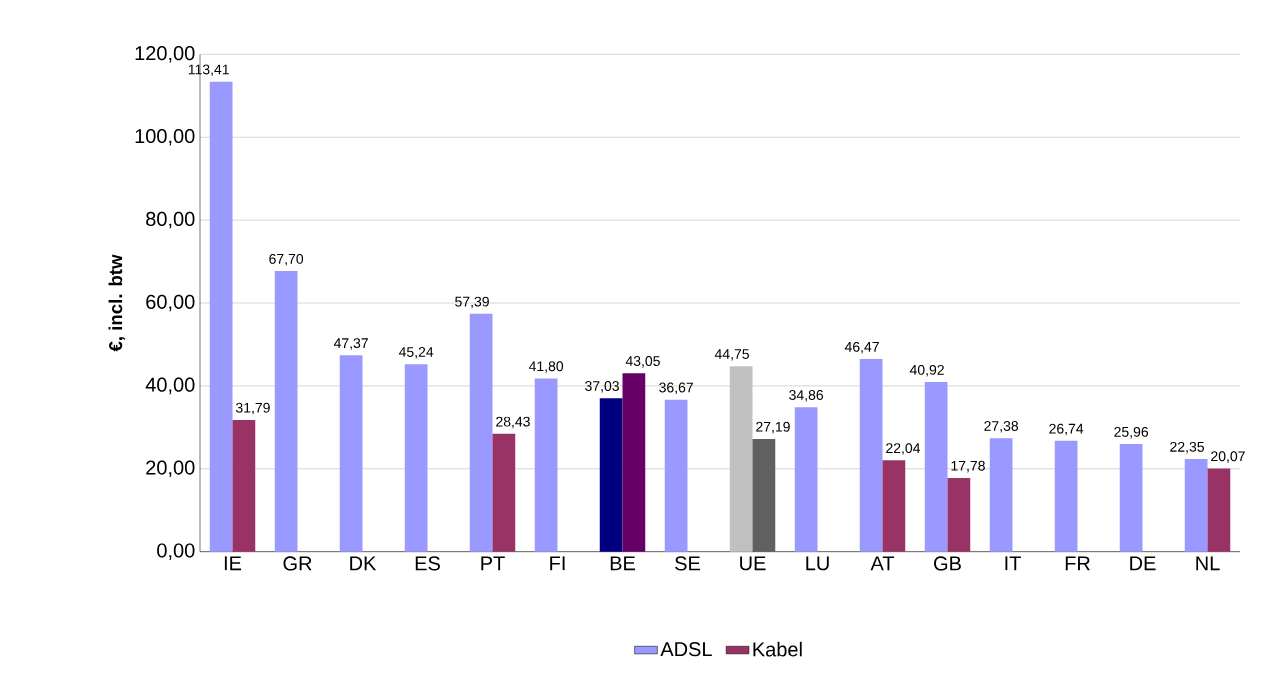 The width and height of the screenshot is (1266, 697). Describe the element at coordinates (233, 563) in the screenshot. I see `x-tick-label: IE` at that location.